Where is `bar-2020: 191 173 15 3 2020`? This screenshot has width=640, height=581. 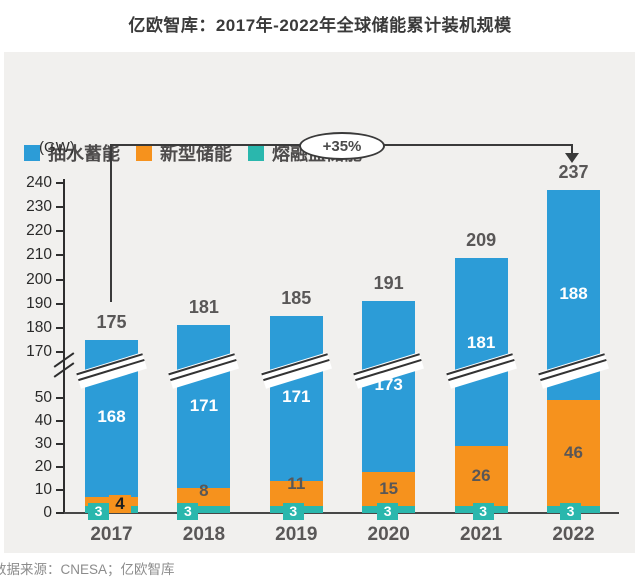 bar-2020: 191 173 15 3 2020 is located at coordinates (389, 409).